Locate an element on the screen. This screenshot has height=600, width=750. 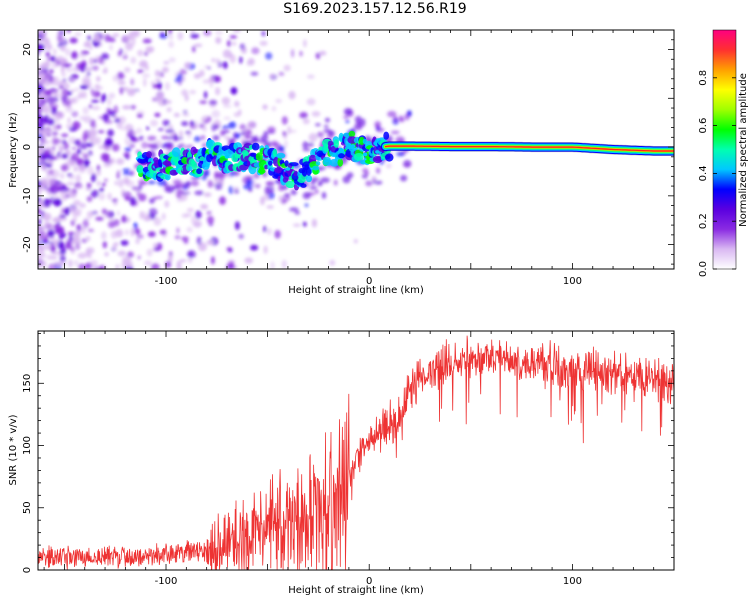
y-tick-label: 10 is located at coordinates (27, 98).